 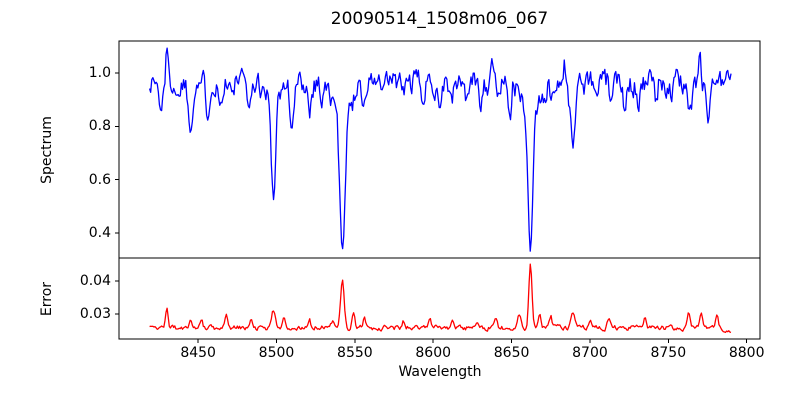 I want to click on x-tick-label: 8600, so click(x=433, y=353).